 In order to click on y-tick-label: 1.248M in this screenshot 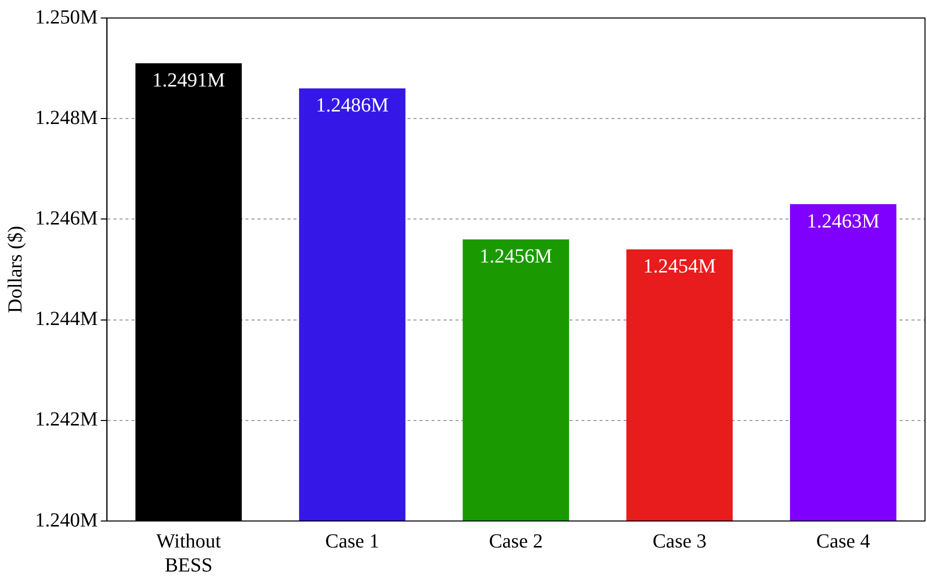, I will do `click(66, 117)`.